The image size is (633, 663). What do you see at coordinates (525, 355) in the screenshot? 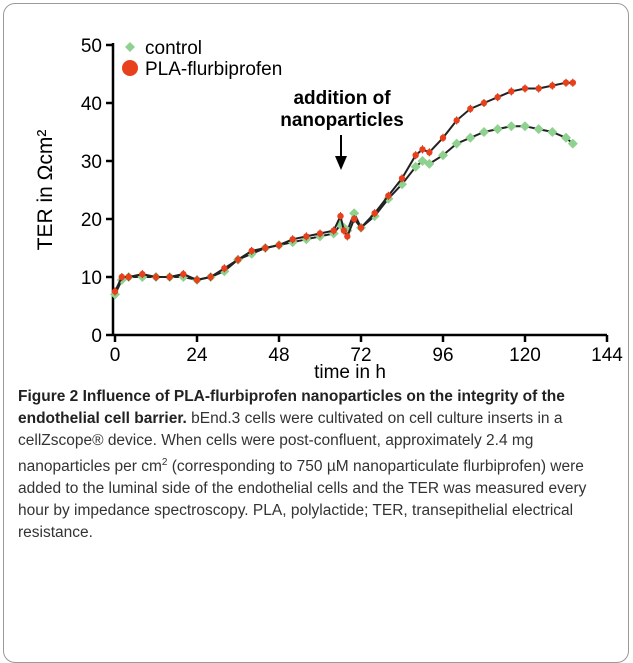
I see `x-tick-label: 120` at bounding box center [525, 355].